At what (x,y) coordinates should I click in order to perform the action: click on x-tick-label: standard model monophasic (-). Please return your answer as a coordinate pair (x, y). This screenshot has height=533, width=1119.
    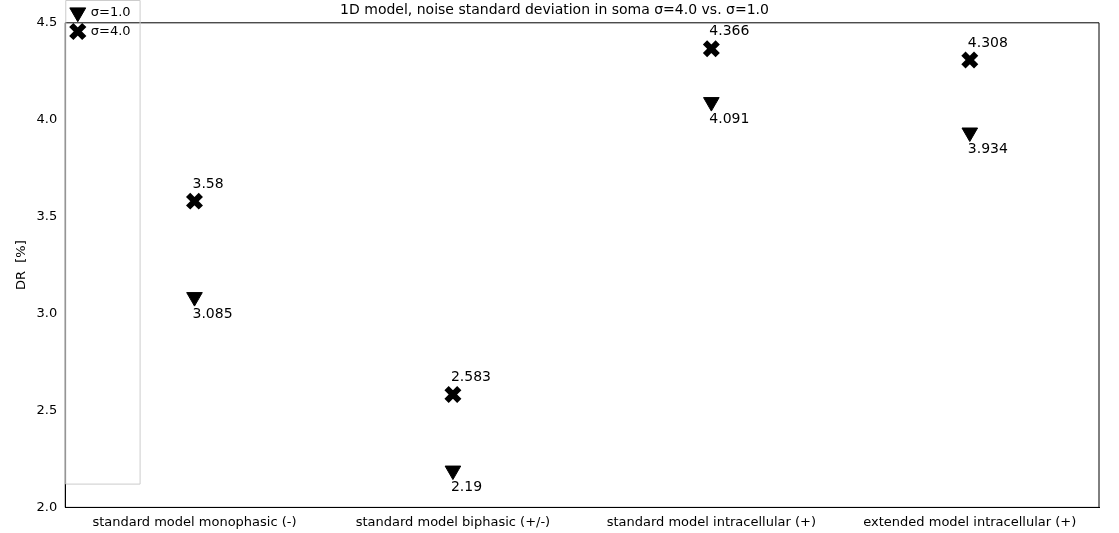
    Looking at the image, I should click on (194, 521).